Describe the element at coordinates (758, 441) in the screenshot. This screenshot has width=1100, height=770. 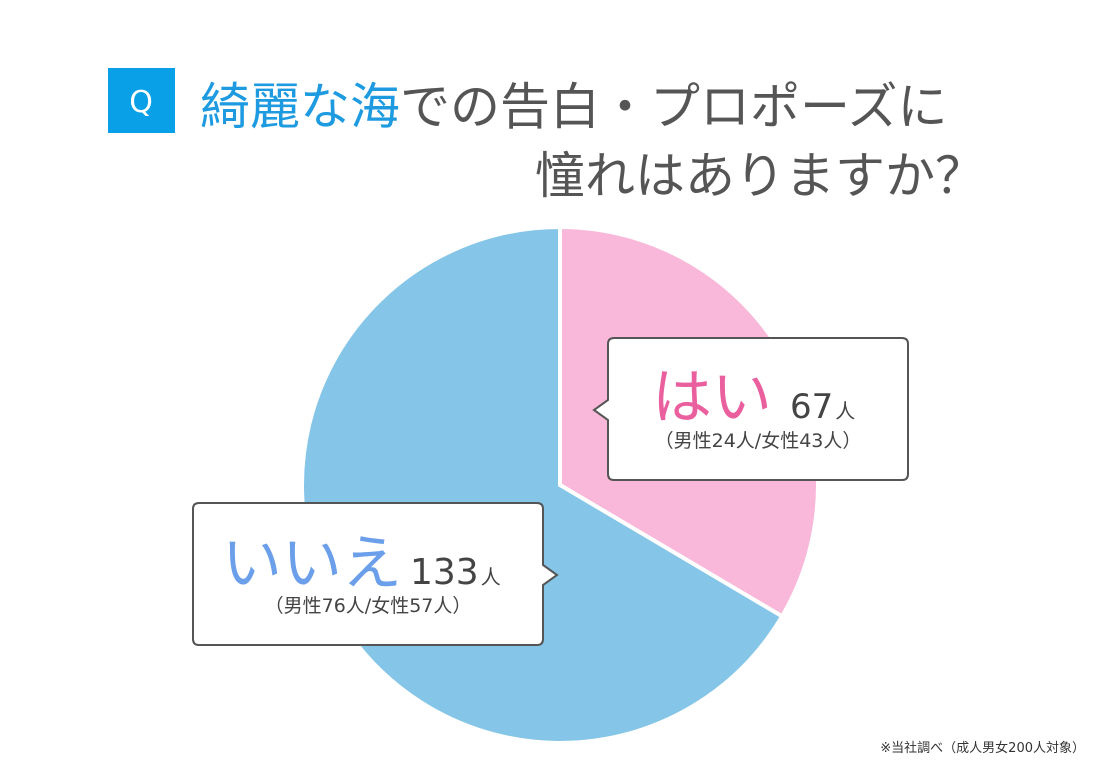
I see `breakdown-label: （男性24人/女性43人）` at that location.